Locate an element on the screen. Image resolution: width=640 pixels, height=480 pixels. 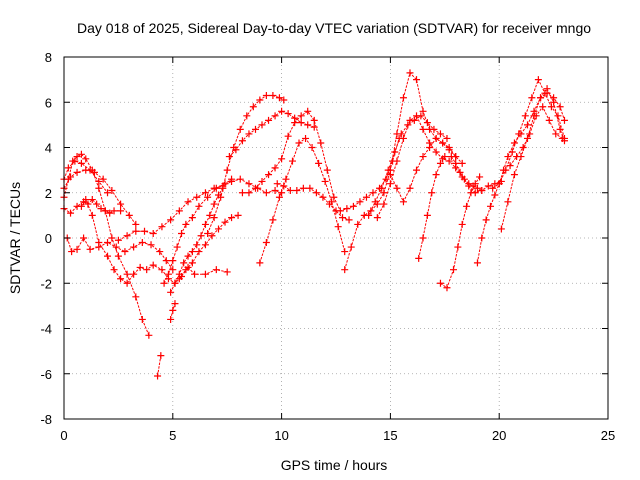
x-tick-label: 10 is located at coordinates (281, 435).